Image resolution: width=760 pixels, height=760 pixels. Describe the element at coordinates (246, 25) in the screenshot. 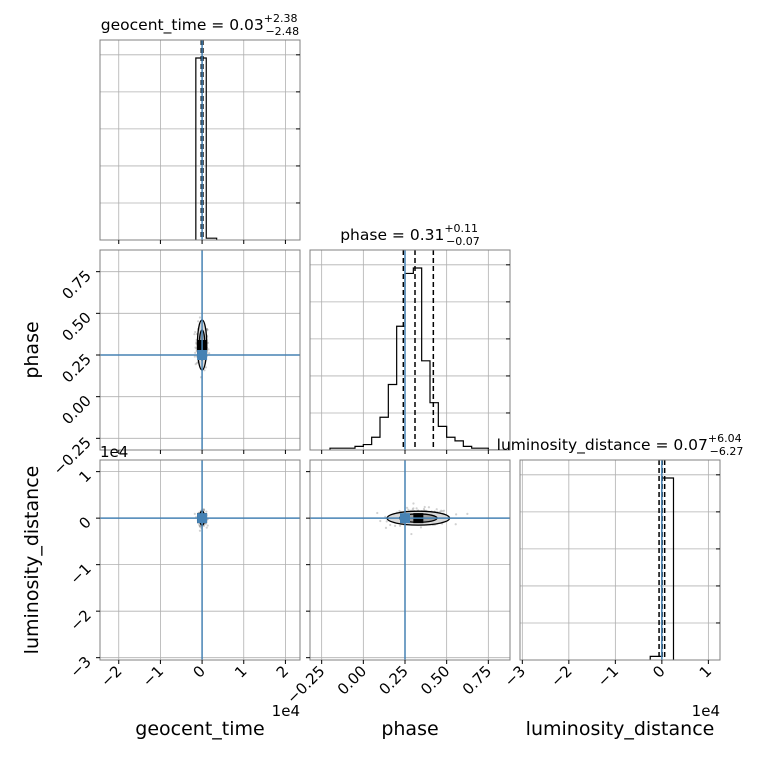

I see `title-value: 0.03` at that location.